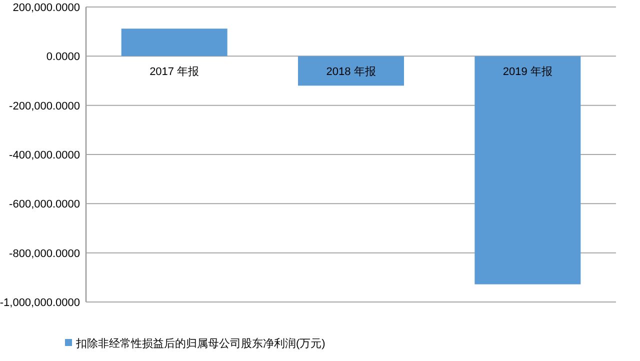  What do you see at coordinates (351, 72) in the screenshot?
I see `x-tick-label: 2018 年报` at bounding box center [351, 72].